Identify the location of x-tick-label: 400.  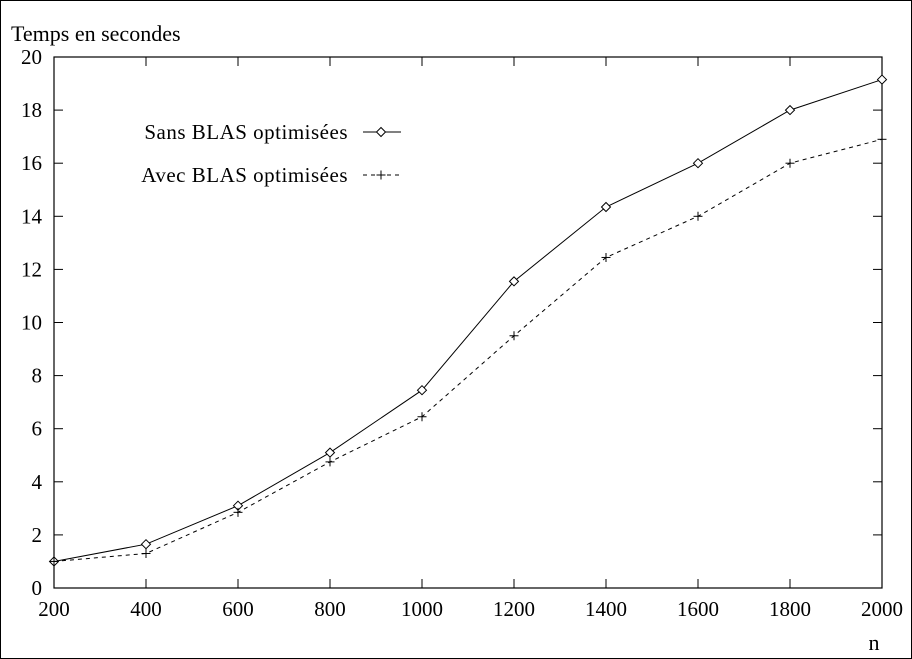
(146, 609).